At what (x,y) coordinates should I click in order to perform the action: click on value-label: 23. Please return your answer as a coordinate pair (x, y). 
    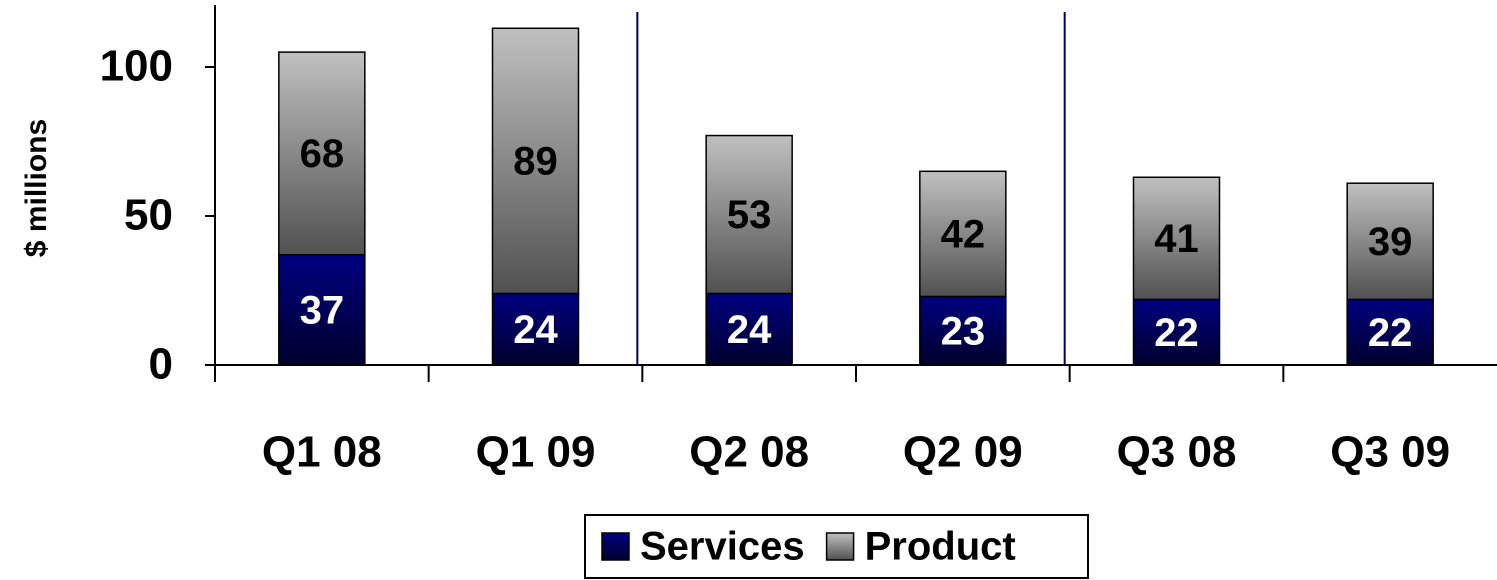
    Looking at the image, I should click on (963, 331).